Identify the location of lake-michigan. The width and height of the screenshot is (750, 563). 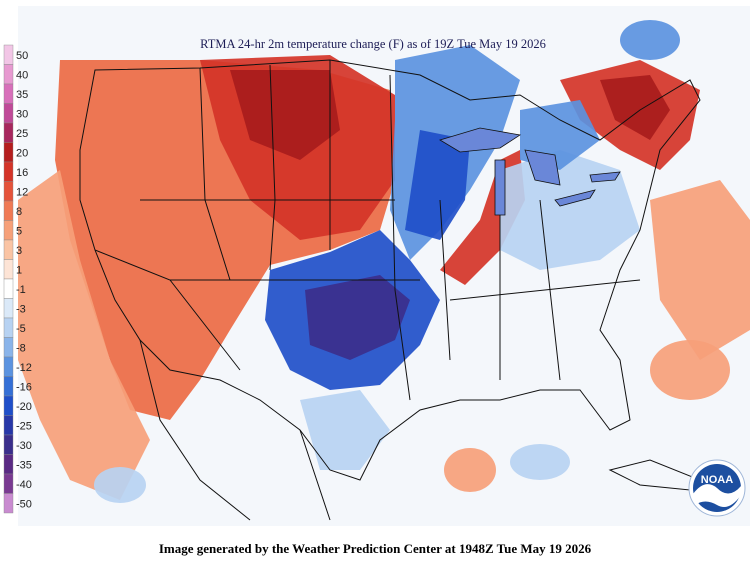
(500, 187).